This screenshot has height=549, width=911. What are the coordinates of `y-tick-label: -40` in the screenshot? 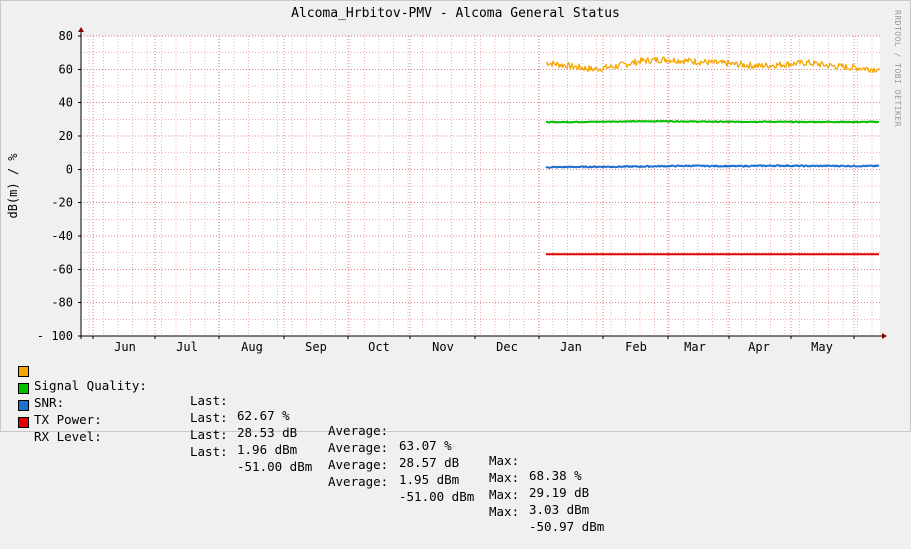 It's located at (62, 236).